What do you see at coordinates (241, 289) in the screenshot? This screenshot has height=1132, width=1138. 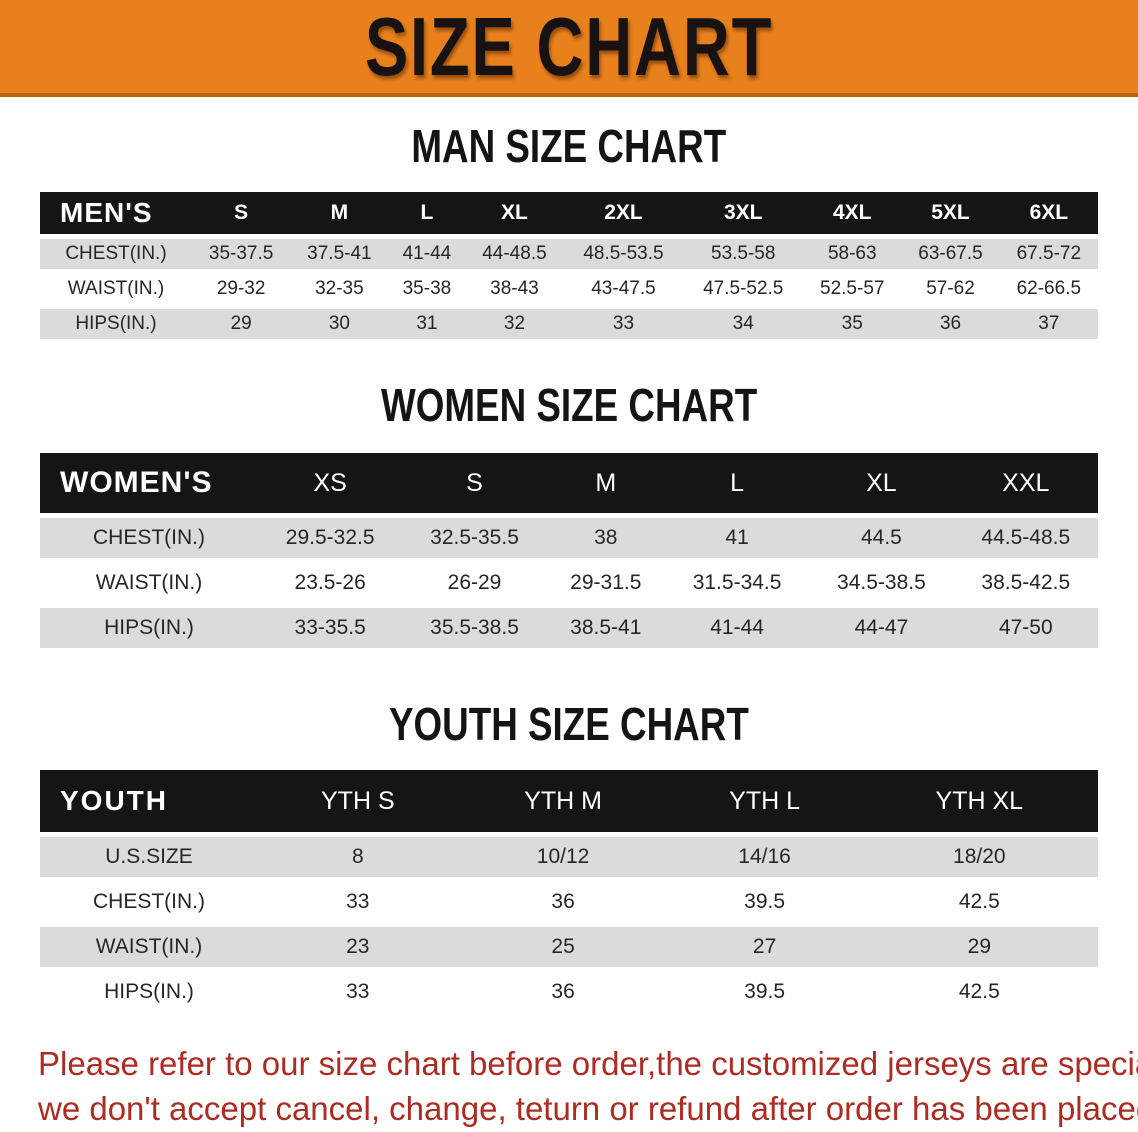 I see `size-value: 29-32` at bounding box center [241, 289].